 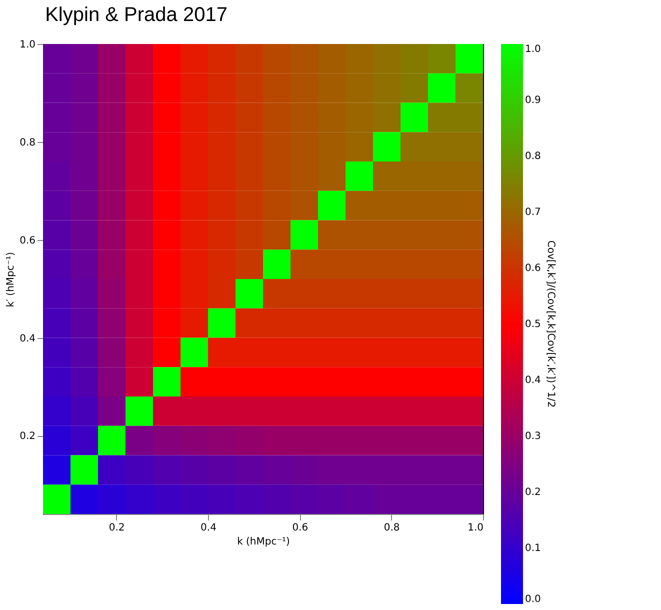 I want to click on y-tick-label: 0.2, so click(x=28, y=436).